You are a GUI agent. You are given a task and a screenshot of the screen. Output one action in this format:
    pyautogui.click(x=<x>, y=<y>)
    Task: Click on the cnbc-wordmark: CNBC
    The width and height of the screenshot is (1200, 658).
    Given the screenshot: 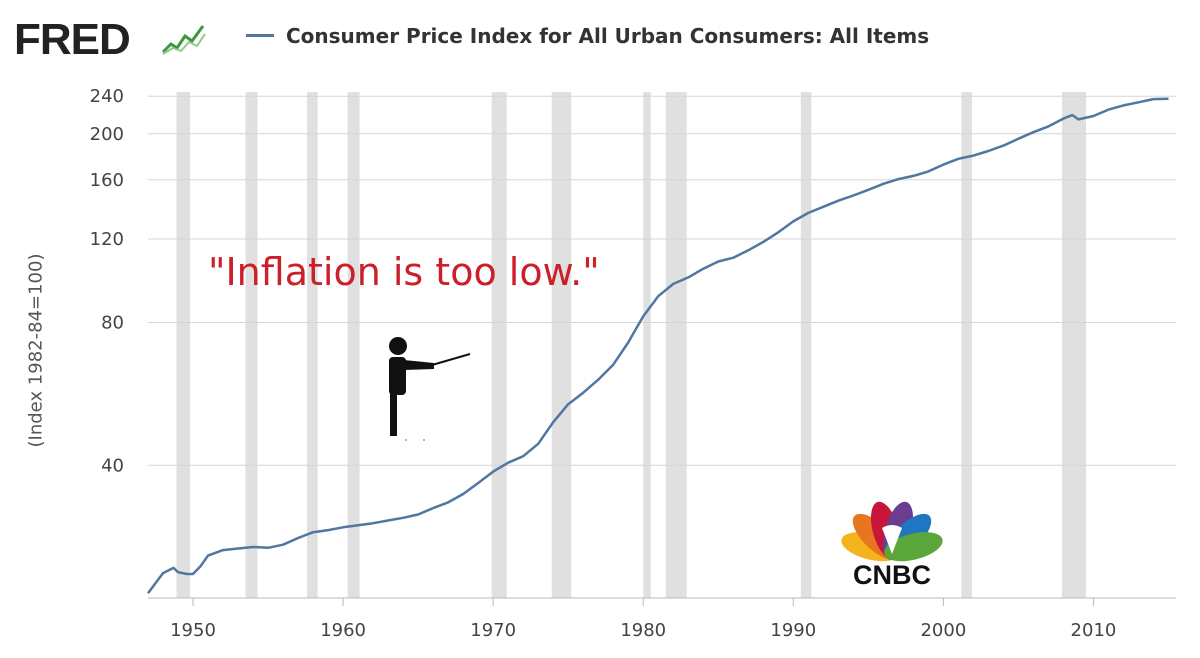 What is the action you would take?
    pyautogui.click(x=892, y=575)
    